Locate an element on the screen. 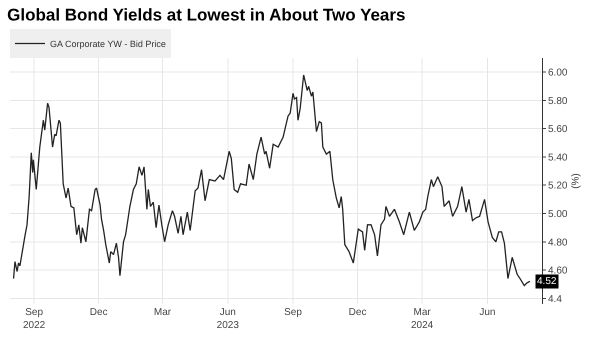 The height and width of the screenshot is (346, 597). y-tick-label: 5.60 is located at coordinates (558, 130).